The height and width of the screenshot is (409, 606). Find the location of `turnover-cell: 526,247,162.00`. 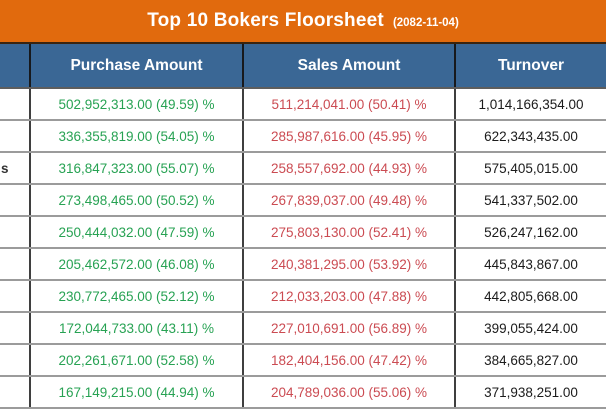

turnover-cell: 526,247,162.00 is located at coordinates (531, 232).